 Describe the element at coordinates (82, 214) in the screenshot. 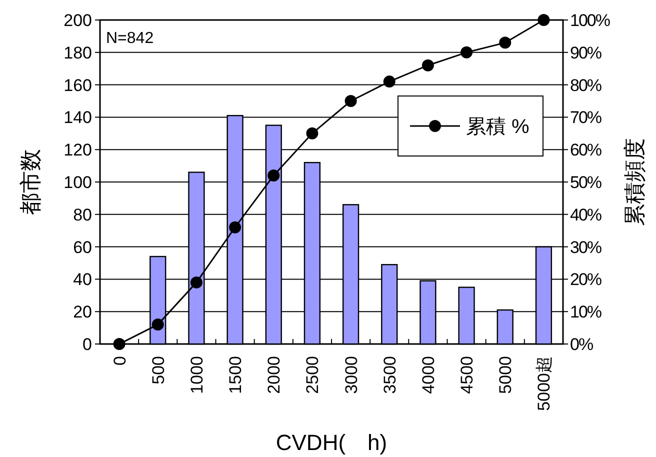

I see `y-tick-label: 80` at that location.